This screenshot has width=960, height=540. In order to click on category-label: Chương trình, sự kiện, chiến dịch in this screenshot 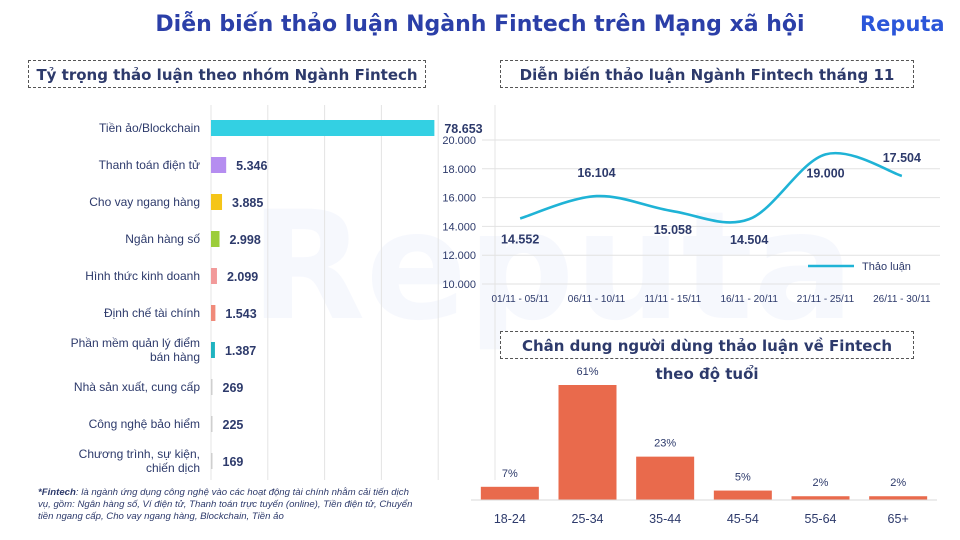, I will do `click(139, 461)`.